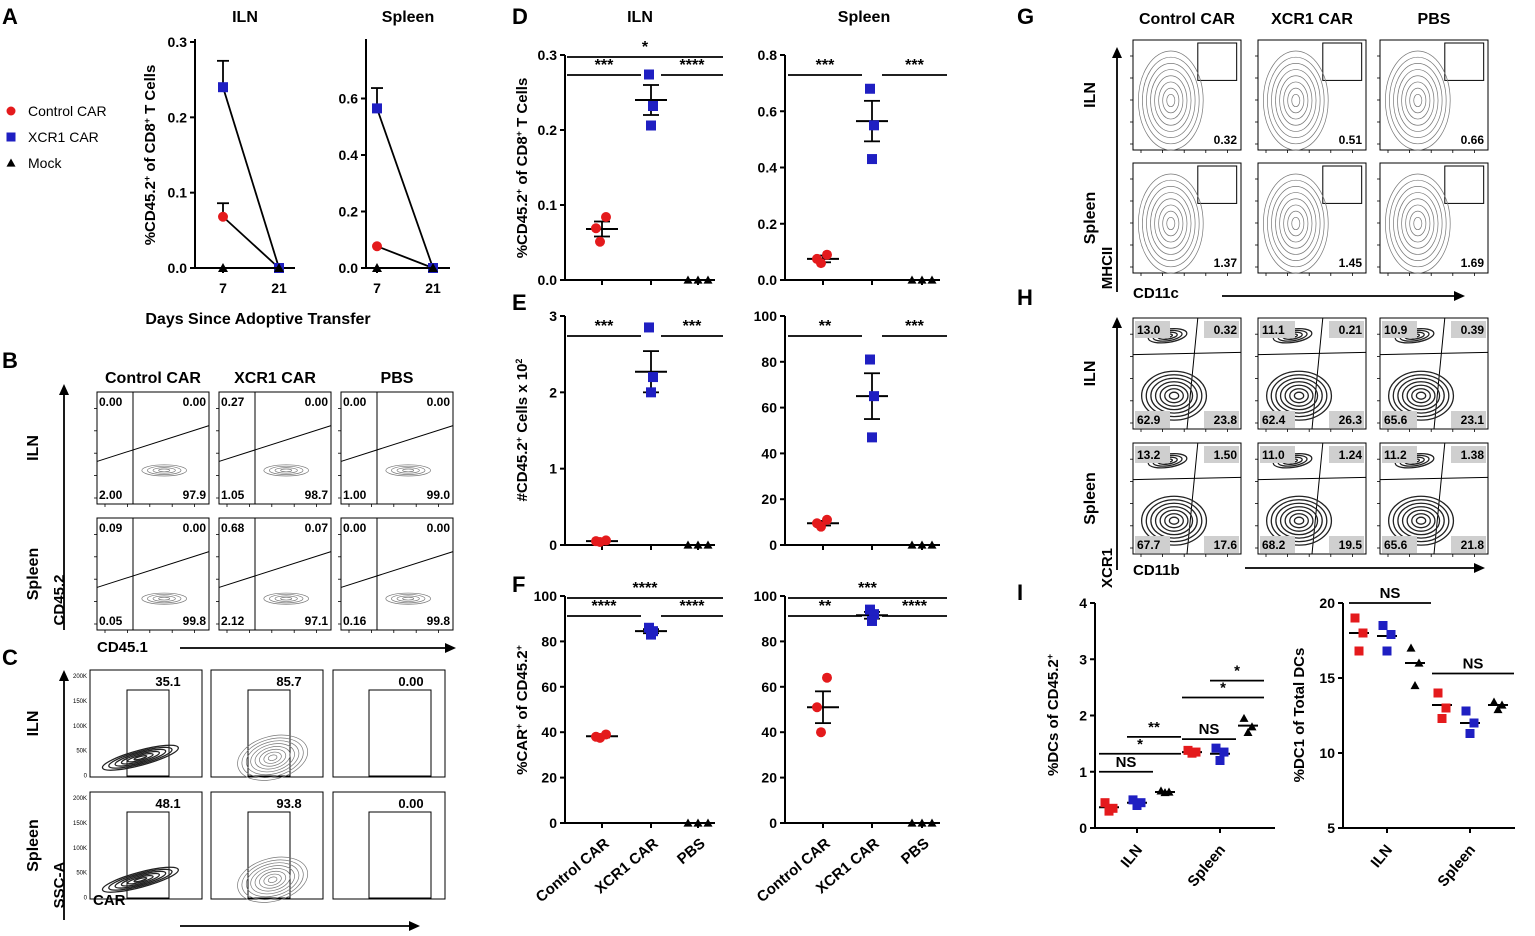 The width and height of the screenshot is (1535, 936). Describe the element at coordinates (1473, 263) in the screenshot. I see `g-value-12: 1.69` at that location.